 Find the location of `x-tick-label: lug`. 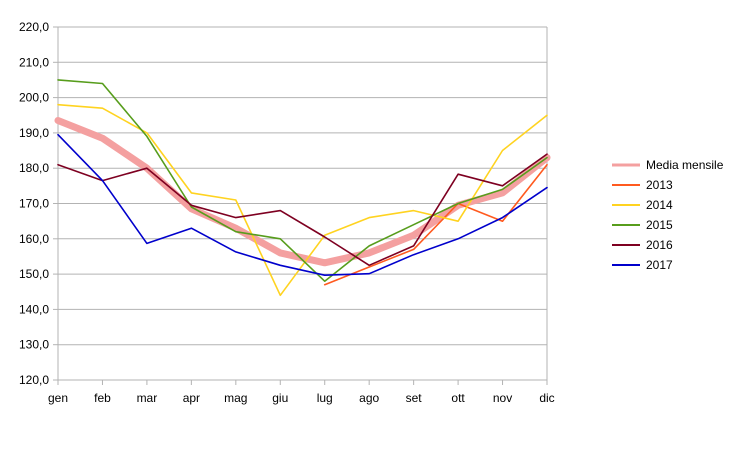

x-tick-label: lug is located at coordinates (325, 398).